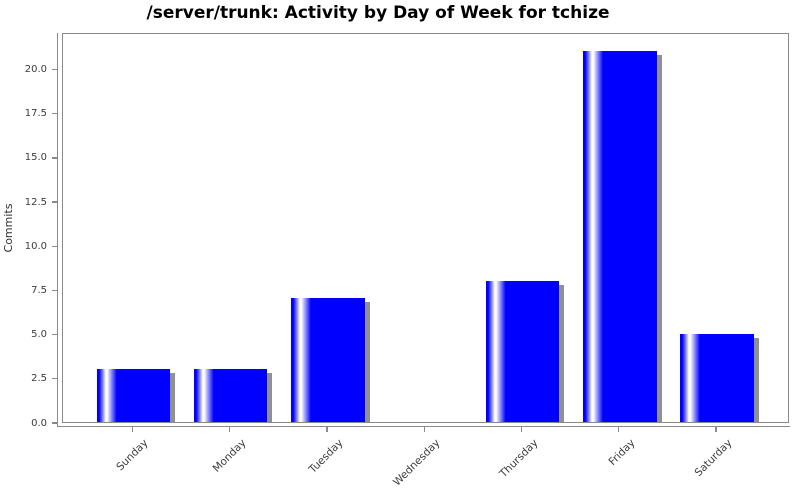  Describe the element at coordinates (133, 395) in the screenshot. I see `bar-sunday` at that location.